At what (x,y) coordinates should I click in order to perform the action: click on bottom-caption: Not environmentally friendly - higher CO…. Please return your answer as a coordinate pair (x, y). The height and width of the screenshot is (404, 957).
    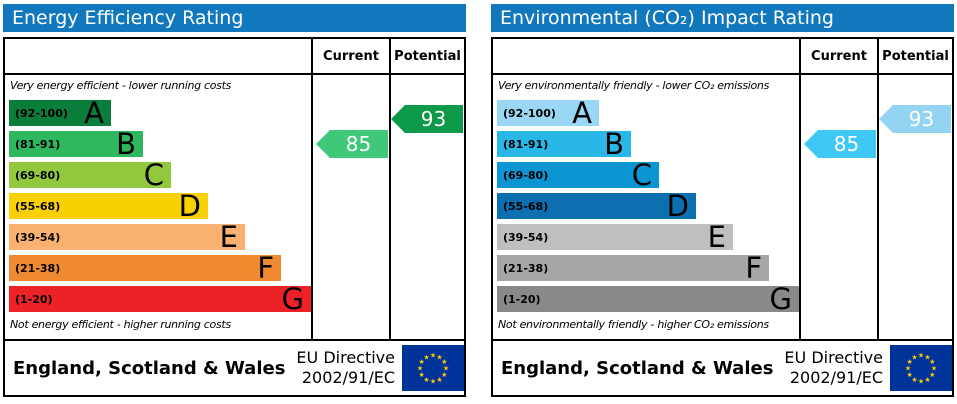
    Looking at the image, I should click on (633, 324).